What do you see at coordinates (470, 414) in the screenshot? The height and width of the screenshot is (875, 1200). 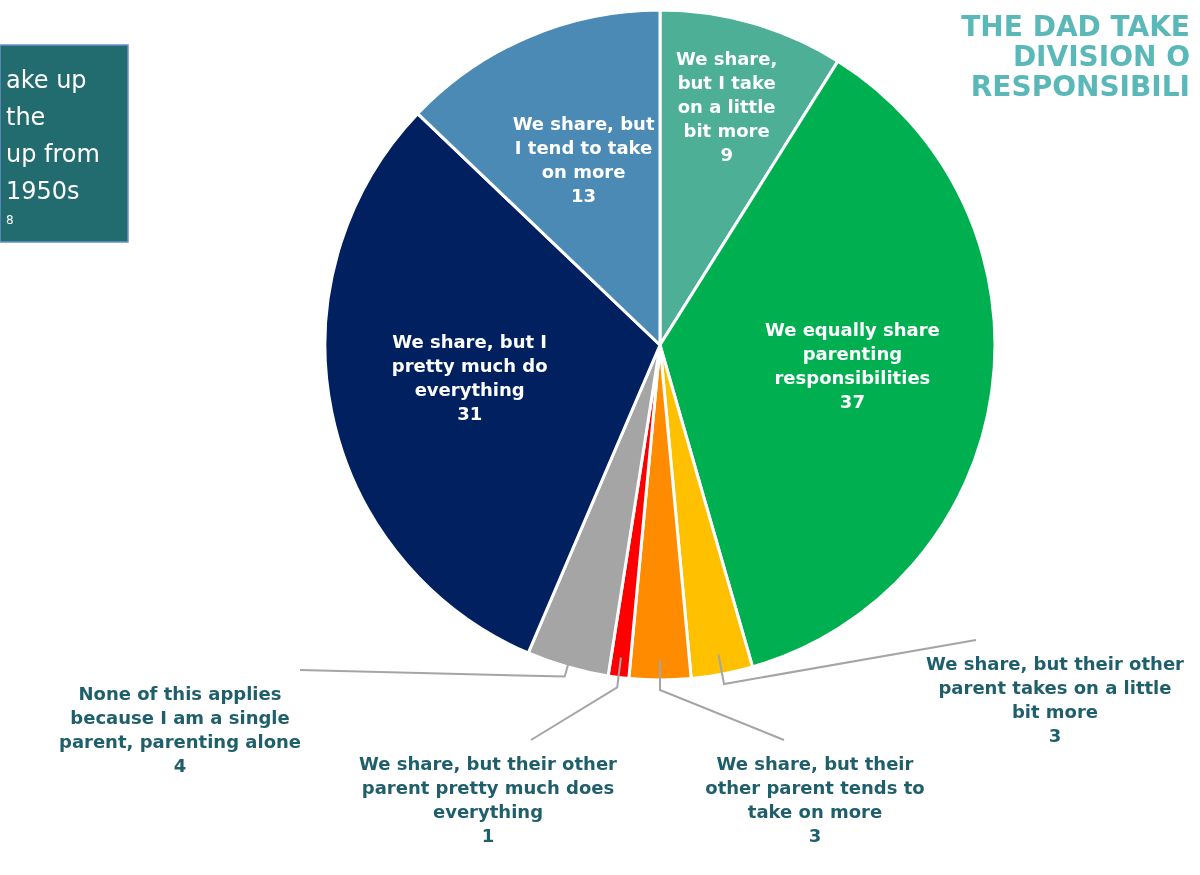 I see `data-label: 31` at bounding box center [470, 414].